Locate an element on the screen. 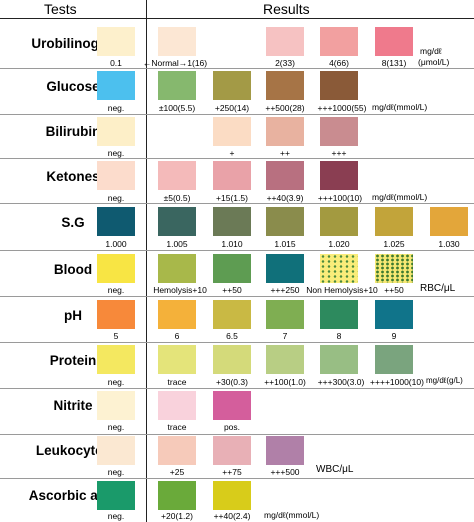 The image size is (474, 522). label-ph-3: 6.5 is located at coordinates (232, 336).